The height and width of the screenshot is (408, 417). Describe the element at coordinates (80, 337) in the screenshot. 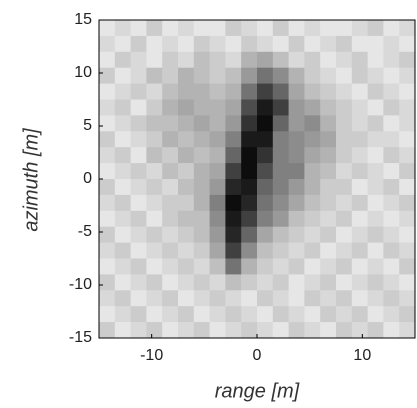

I see `y-tick-label: -15` at that location.